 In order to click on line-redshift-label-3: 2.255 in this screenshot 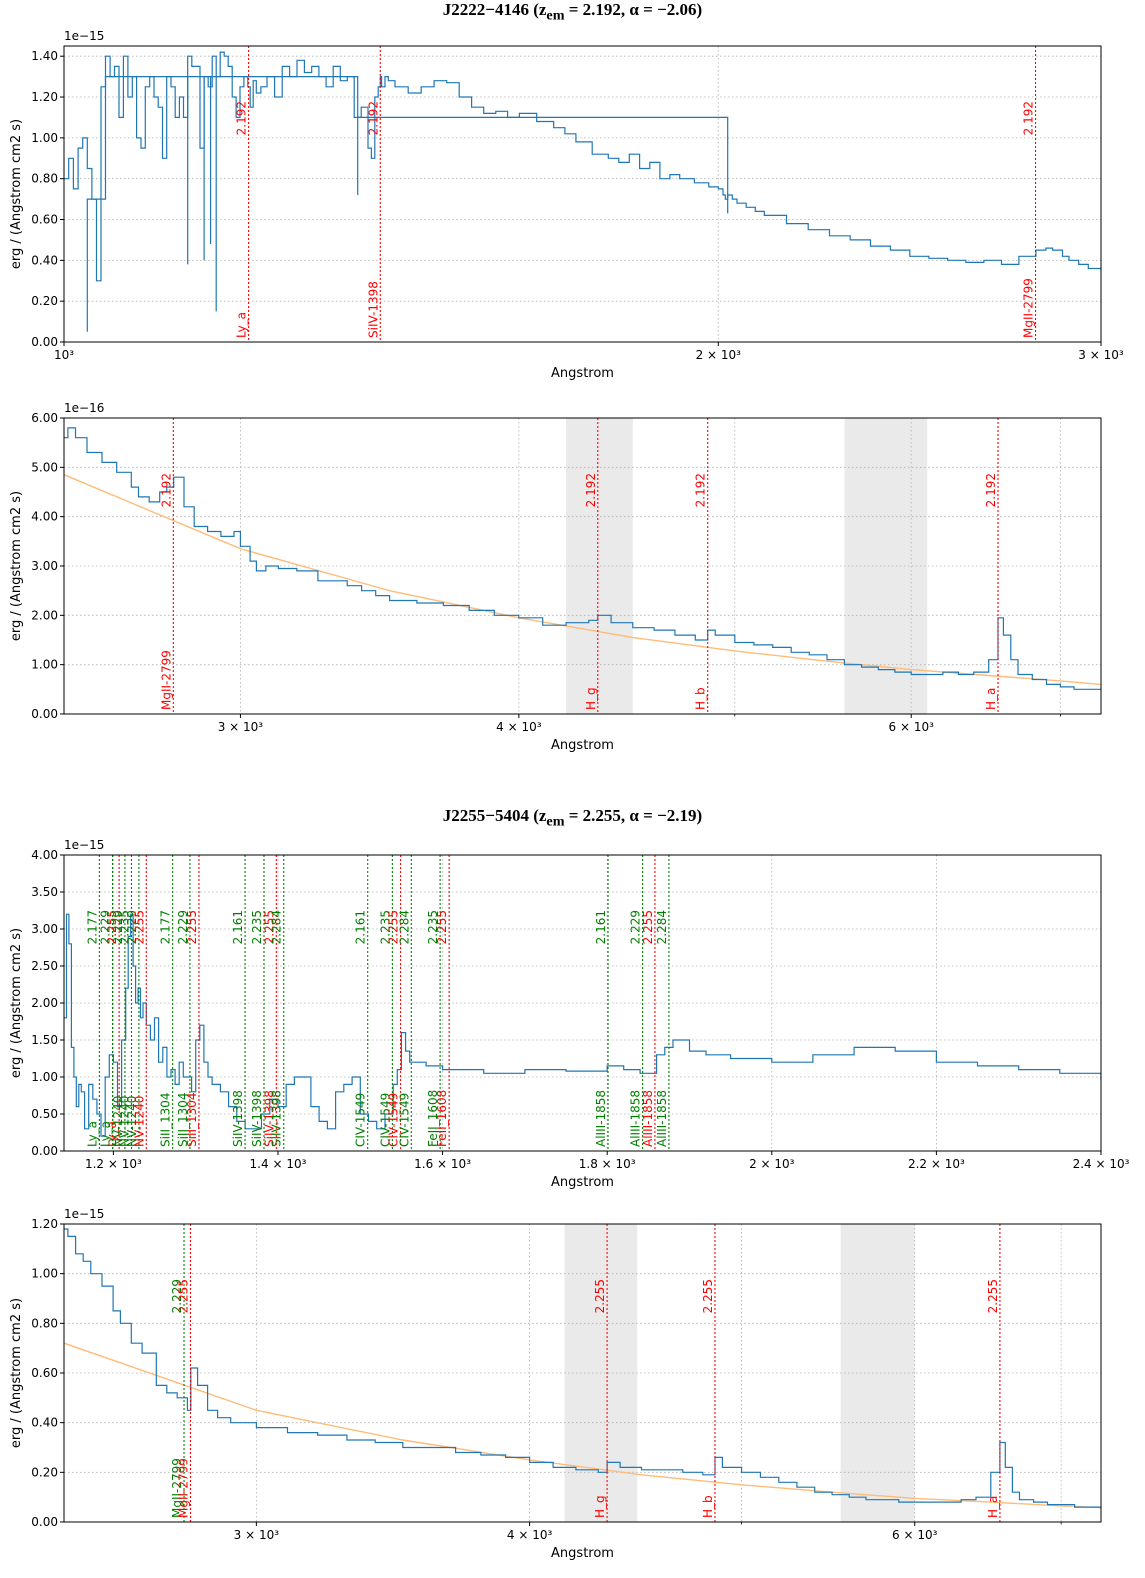, I will do `click(112, 927)`.